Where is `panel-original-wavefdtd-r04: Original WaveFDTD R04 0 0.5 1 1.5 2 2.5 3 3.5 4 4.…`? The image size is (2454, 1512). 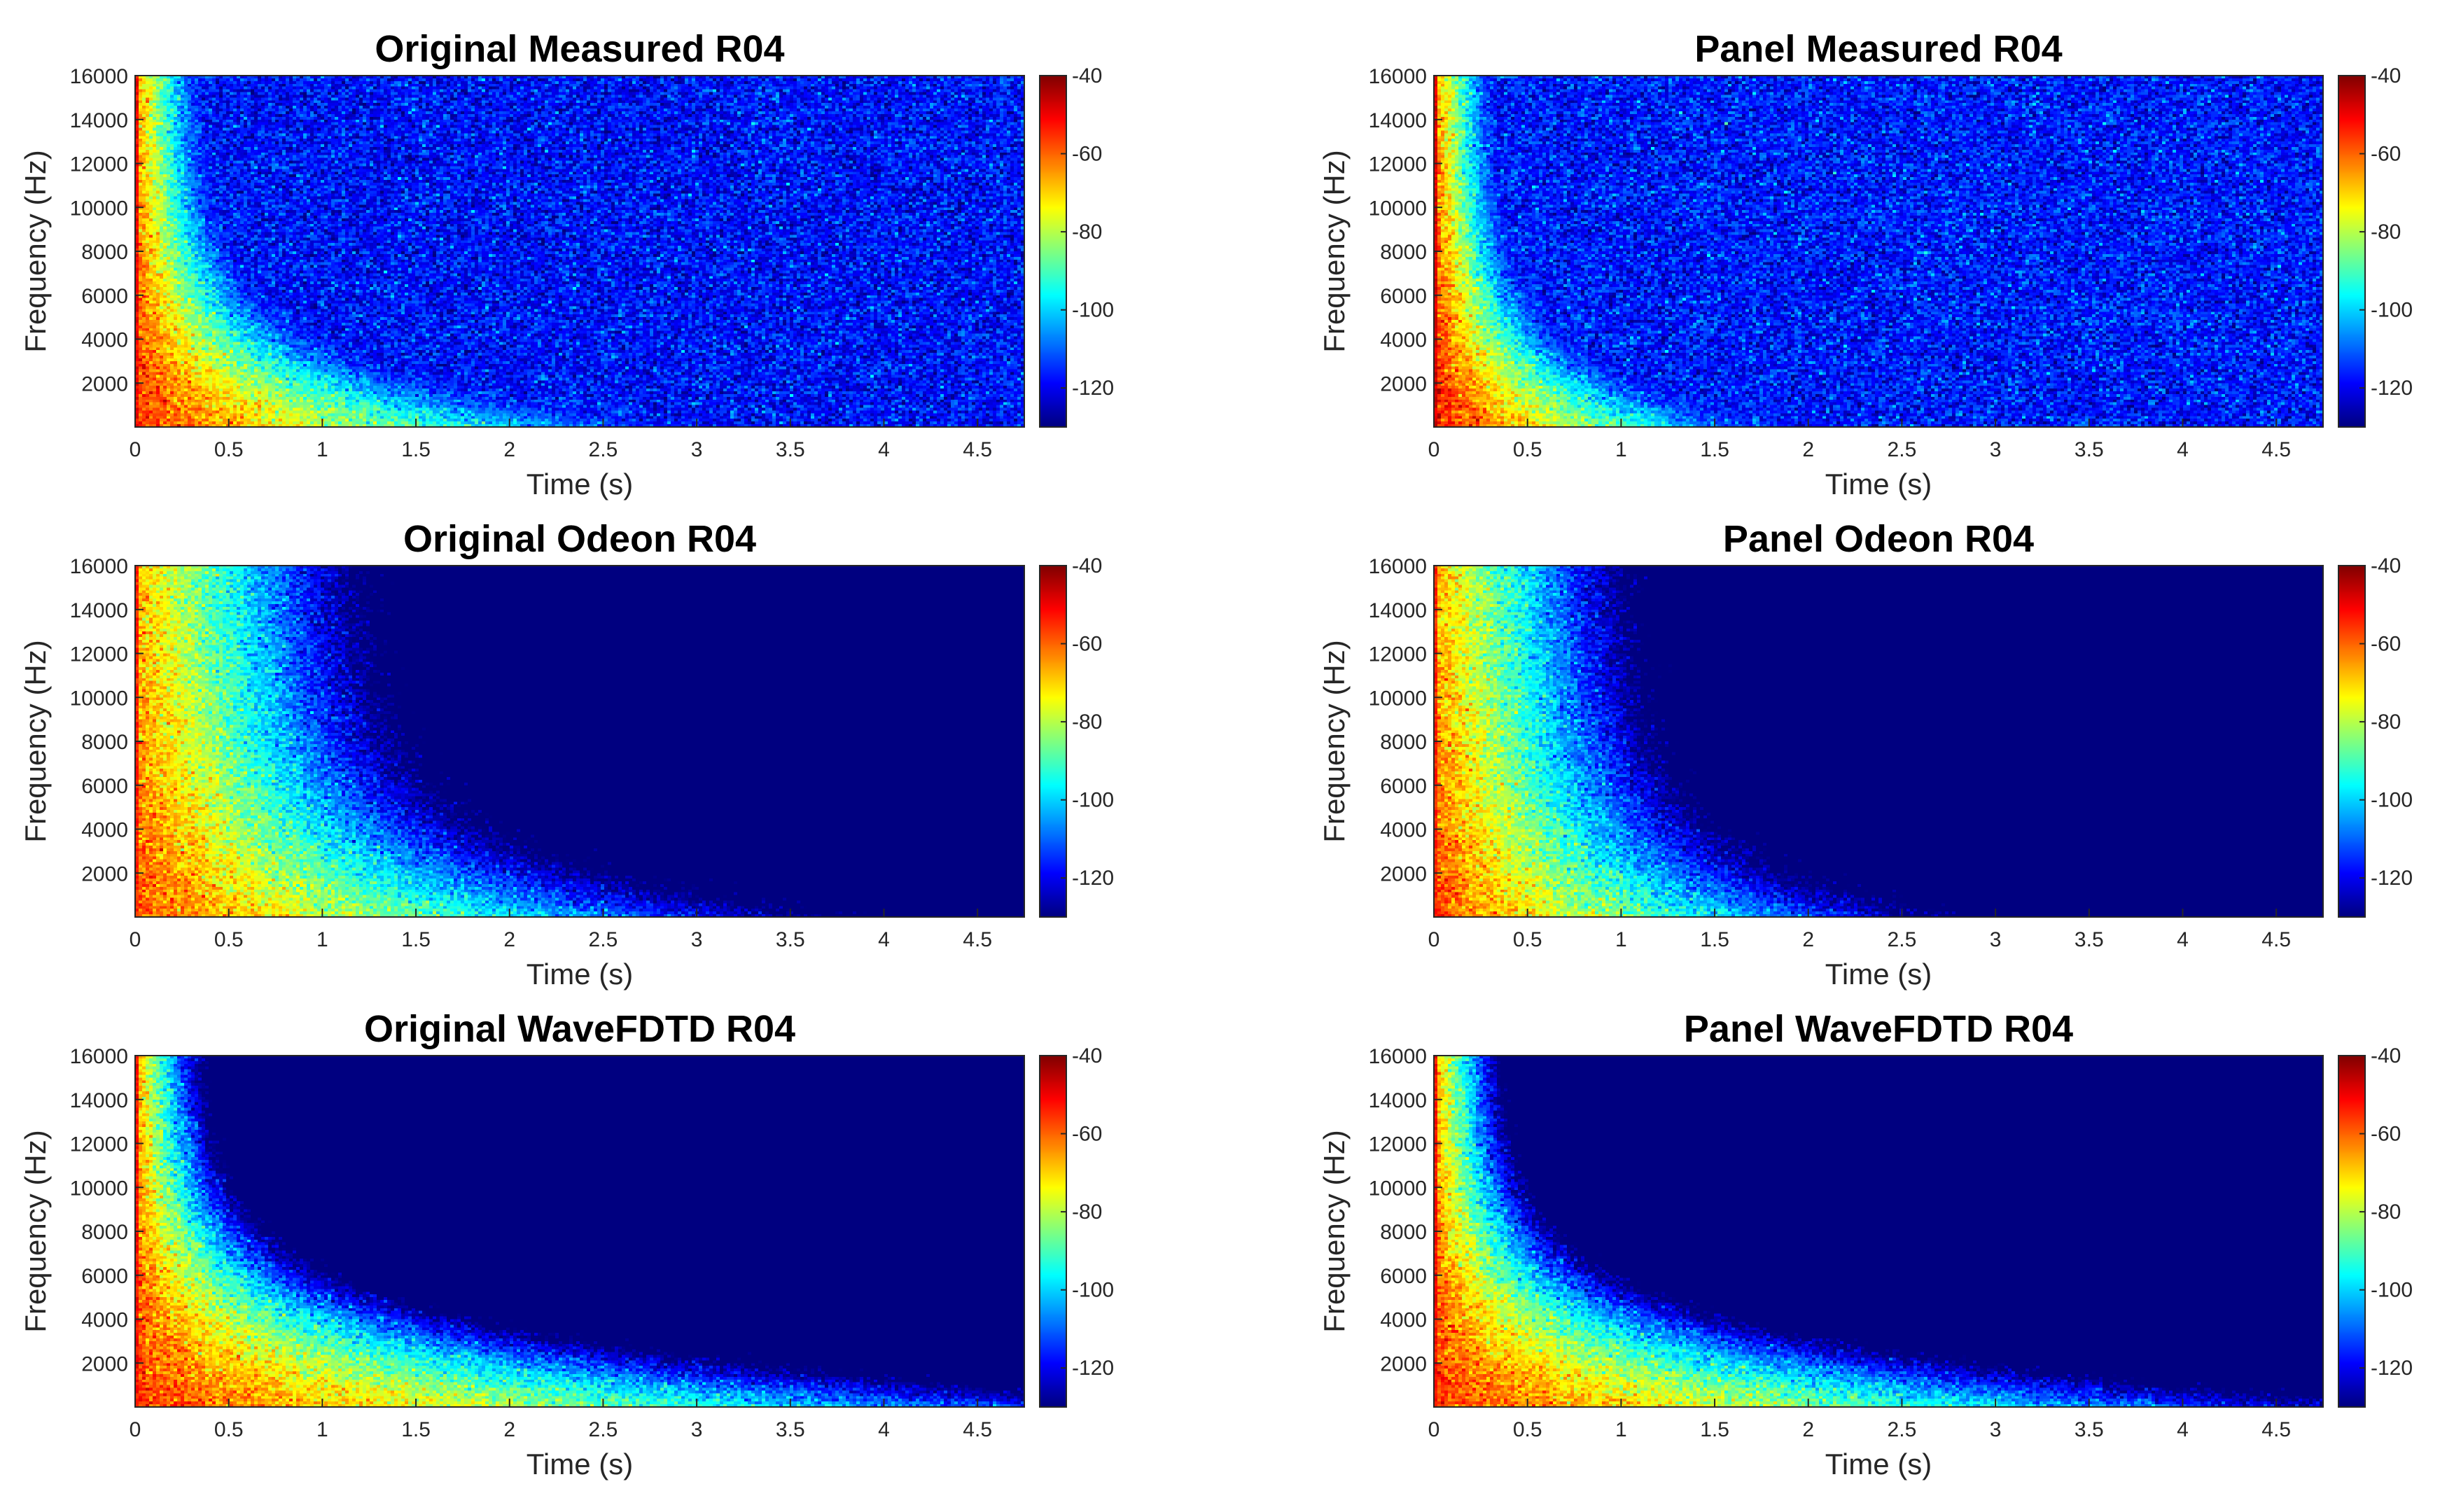 panel-original-wavefdtd-r04: Original WaveFDTD R04 0 0.5 1 1.5 2 2.5 3 3.5 4 4.… is located at coordinates (566, 1244).